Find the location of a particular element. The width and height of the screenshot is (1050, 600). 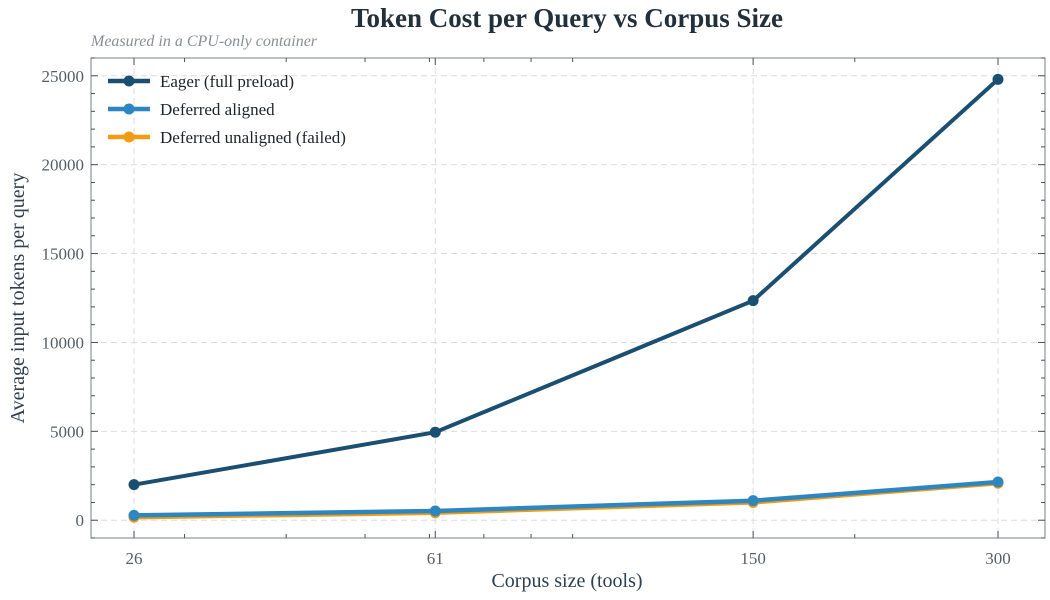

series-deferred-aligned is located at coordinates (566, 498).